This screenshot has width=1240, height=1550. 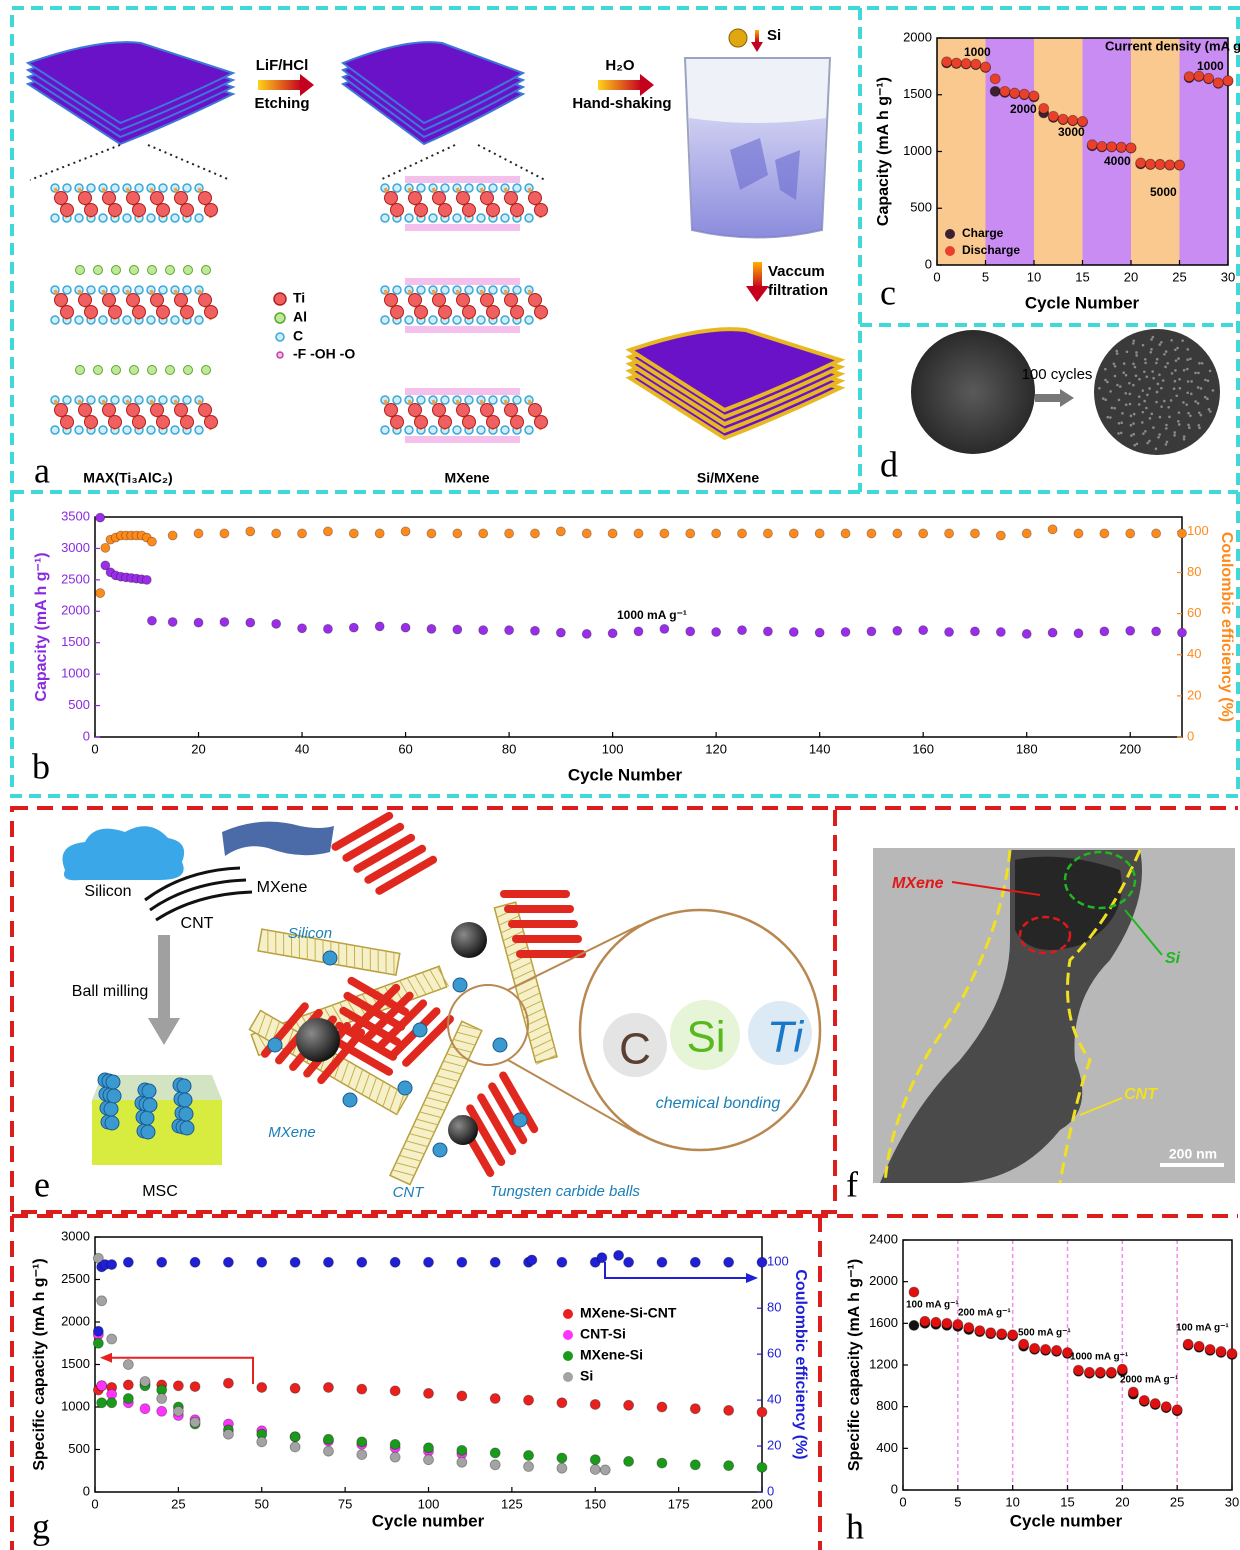 What do you see at coordinates (278, 838) in the screenshot?
I see `mxene-sheet` at bounding box center [278, 838].